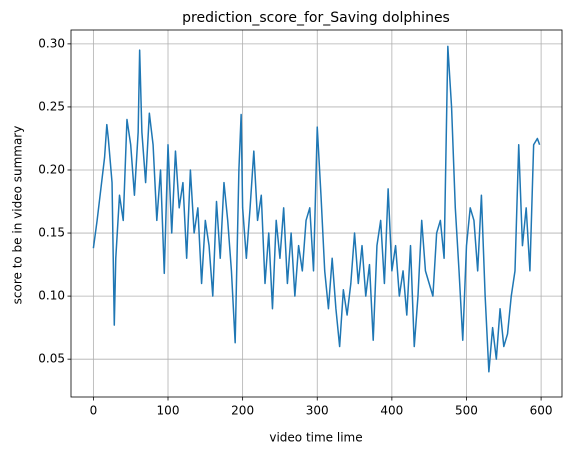 This screenshot has width=576, height=459. I want to click on y-axis-label: score to be in video summary, so click(18, 215).